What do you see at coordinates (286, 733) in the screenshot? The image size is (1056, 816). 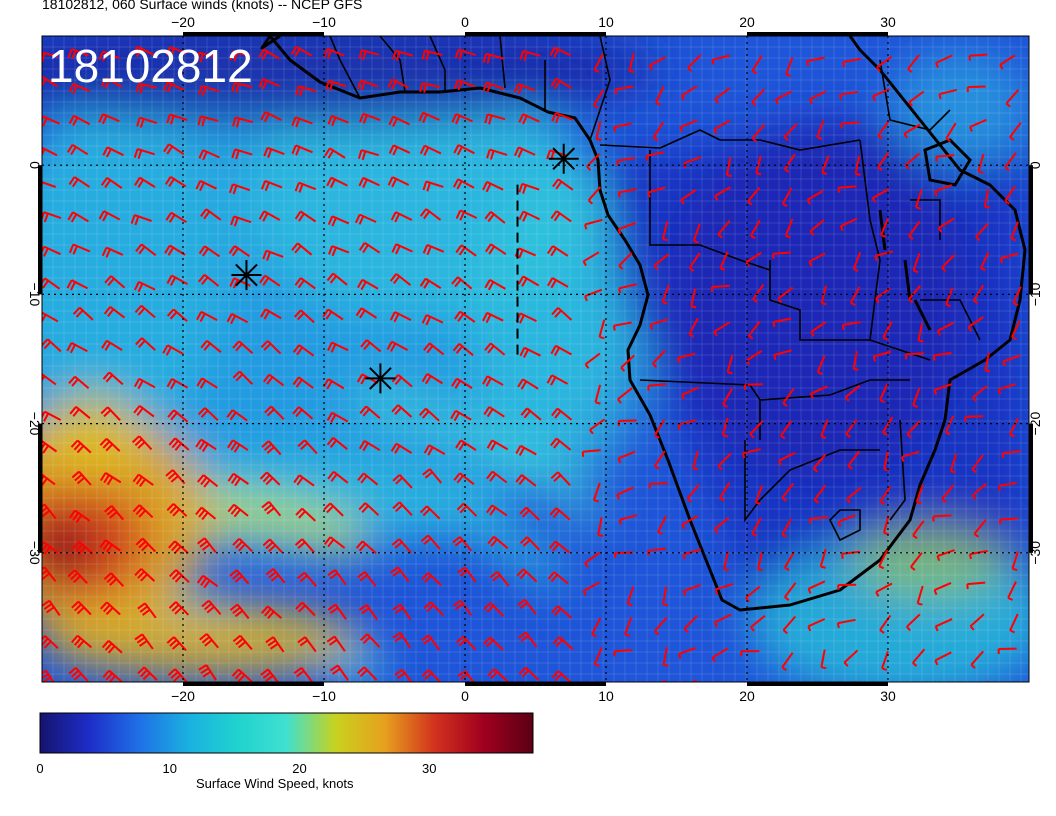 I see `colorbar` at bounding box center [286, 733].